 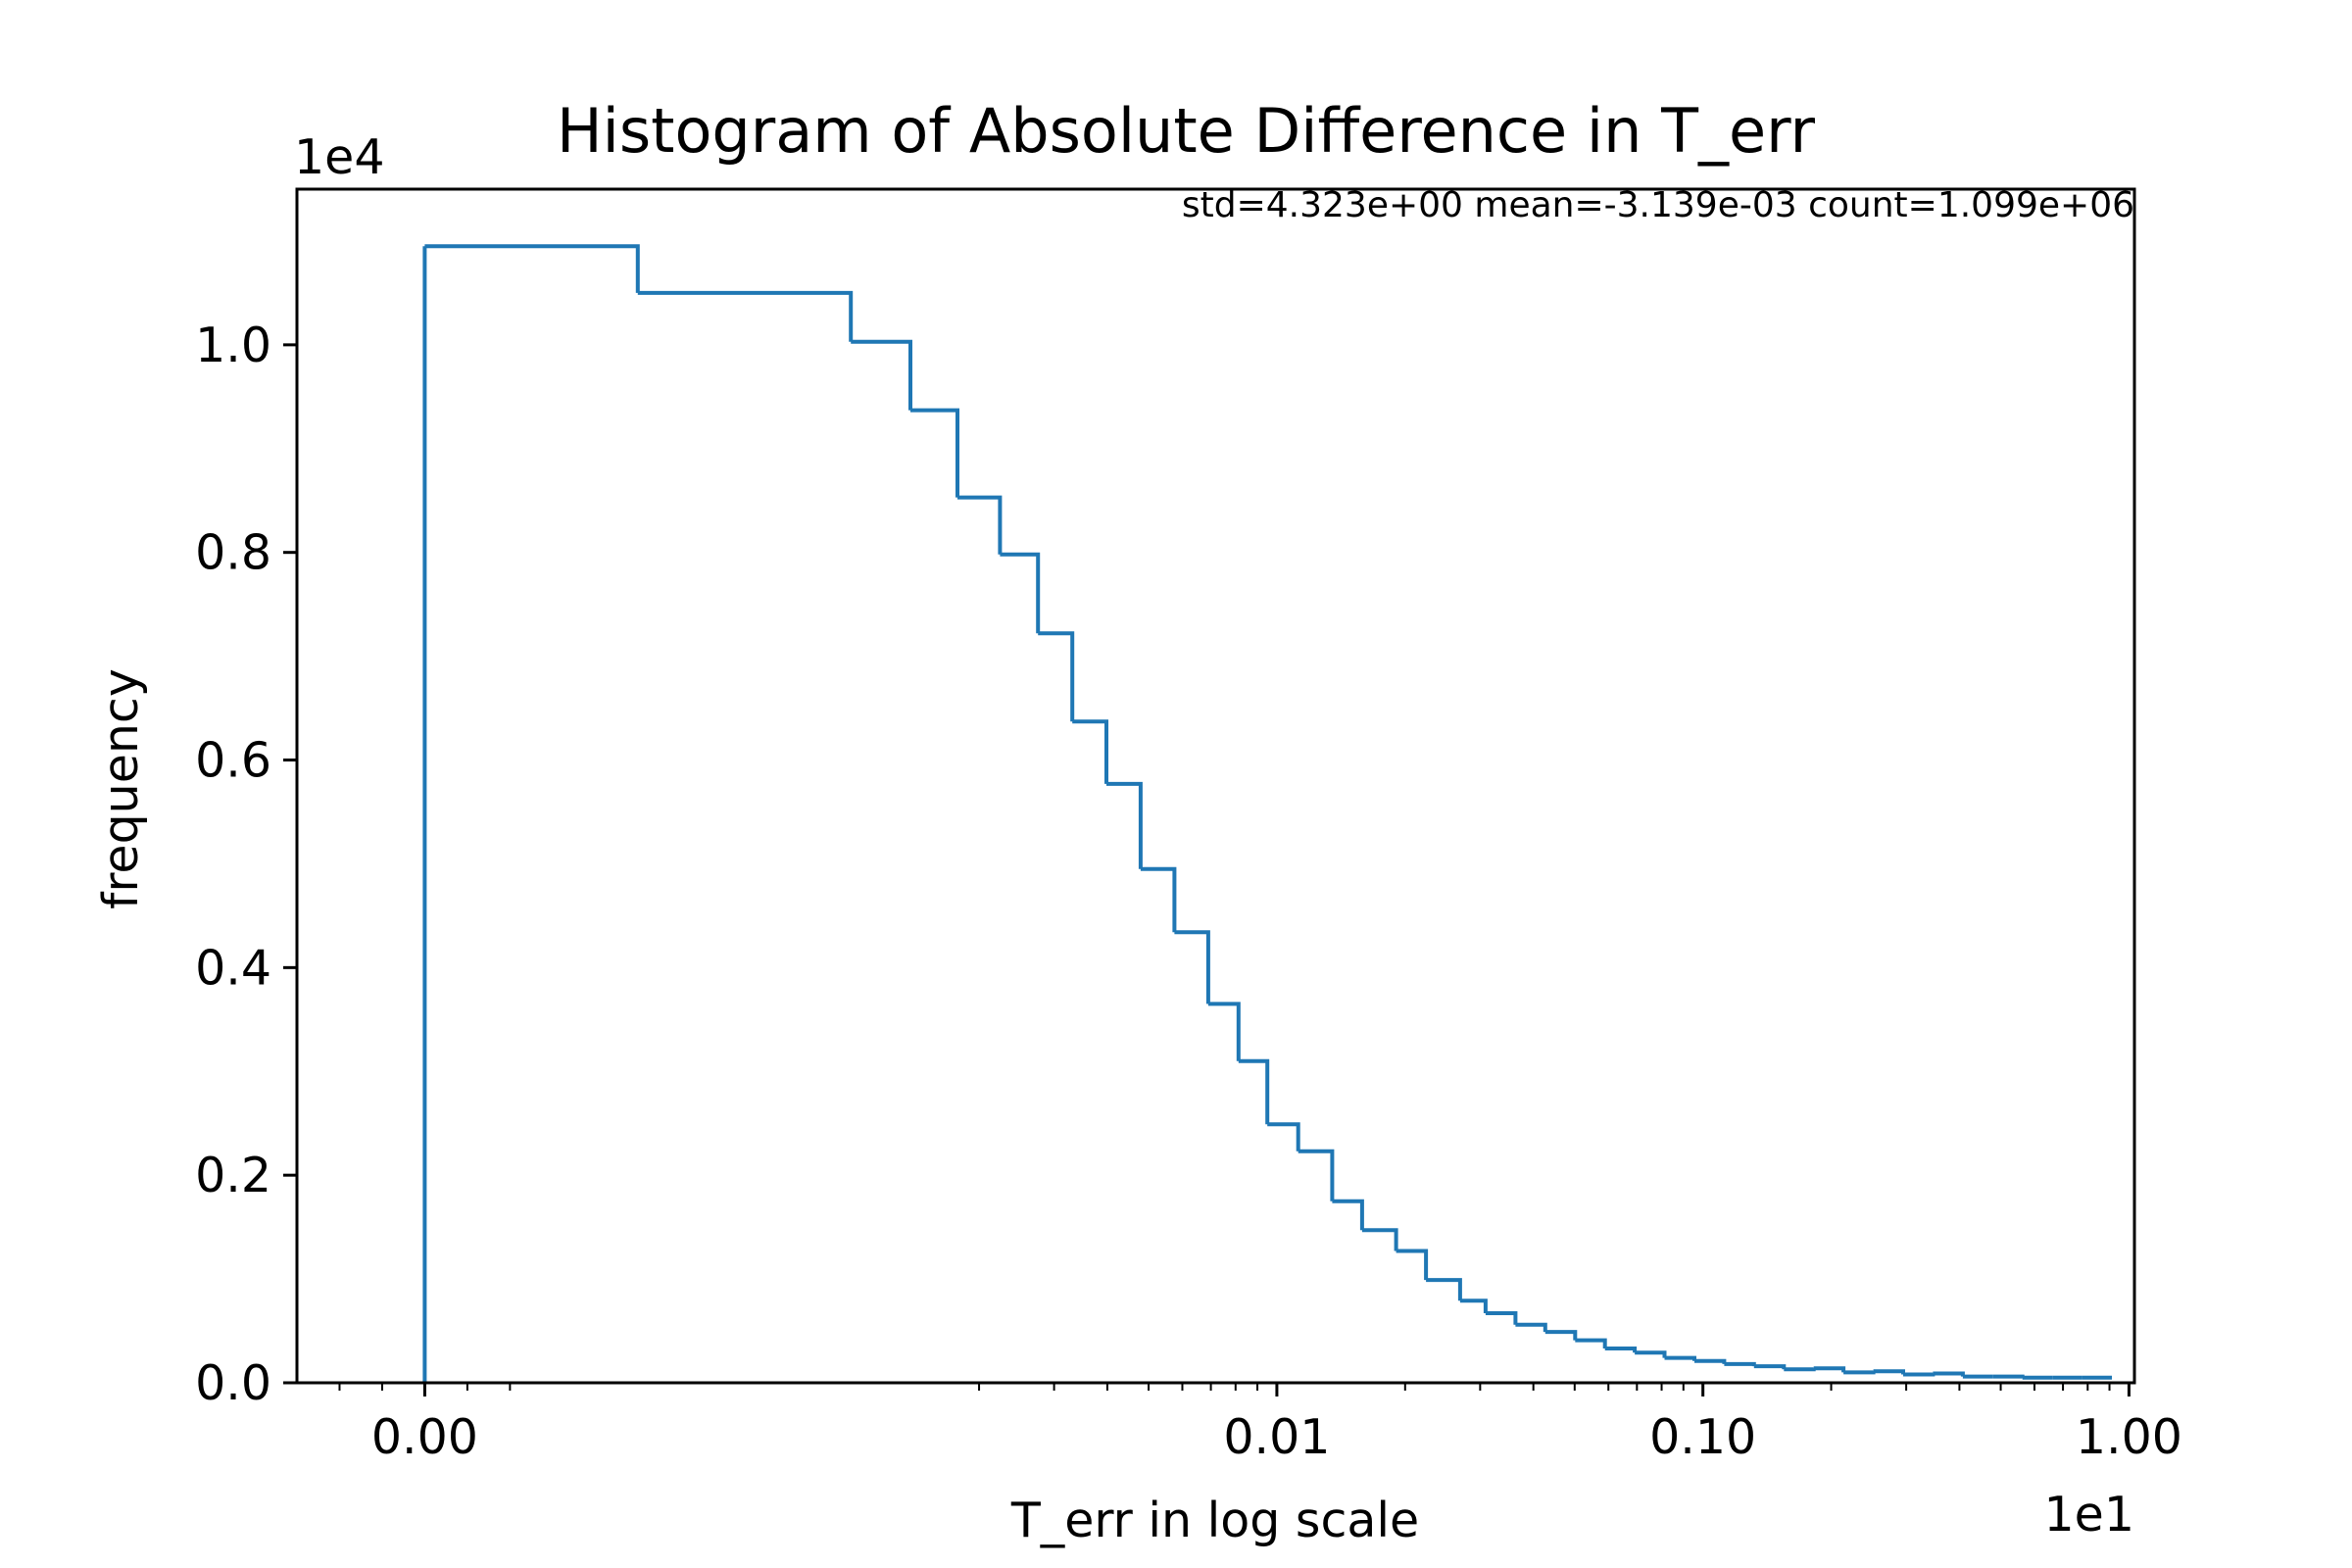 What do you see at coordinates (233, 968) in the screenshot?
I see `y-tick-label: 0.4` at bounding box center [233, 968].